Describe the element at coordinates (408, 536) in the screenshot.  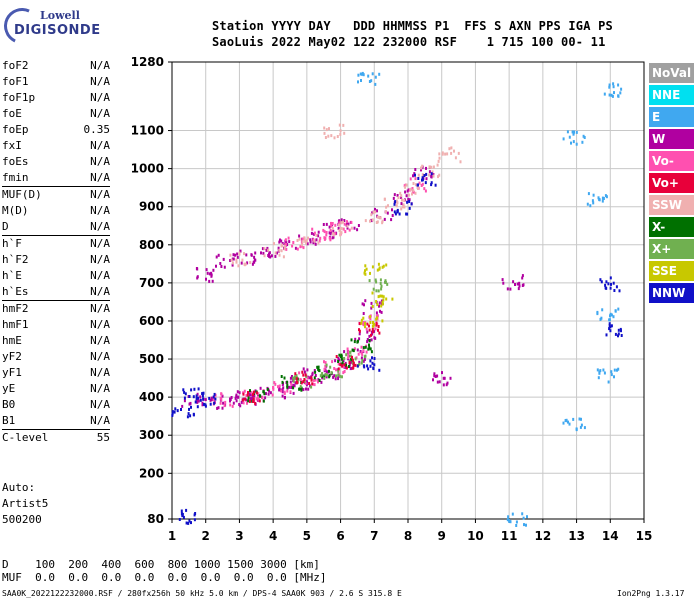
I see `x-tick-label: 8` at that location.